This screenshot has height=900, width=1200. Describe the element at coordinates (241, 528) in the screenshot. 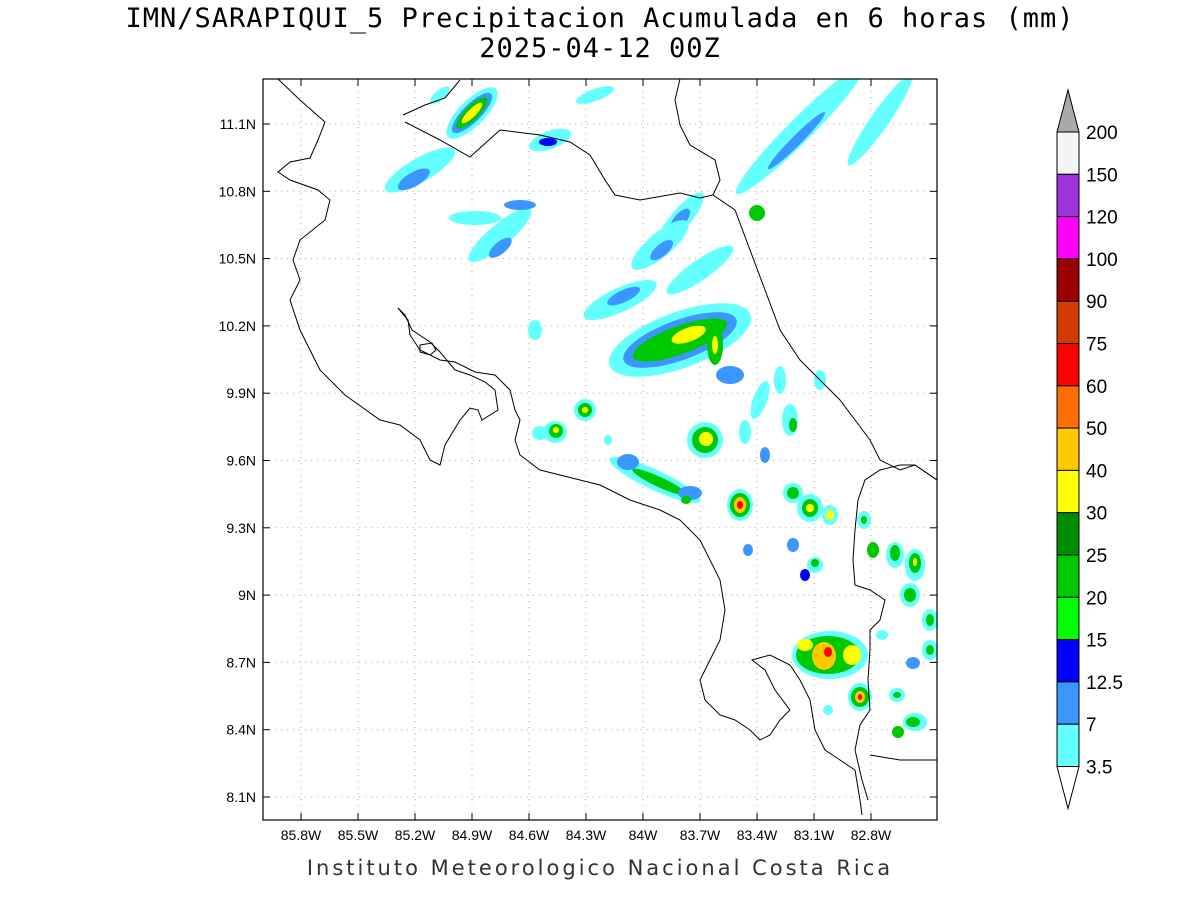

I see `lat-tick-label: 9.3N` at that location.